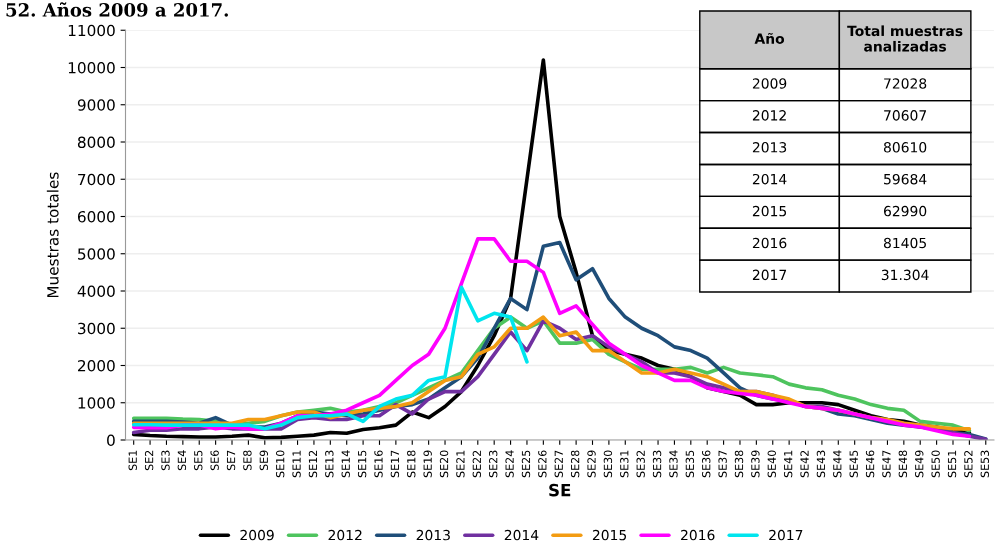 The width and height of the screenshot is (1004, 550). Describe the element at coordinates (722, 464) in the screenshot. I see `x-tick-label: SE37` at that location.